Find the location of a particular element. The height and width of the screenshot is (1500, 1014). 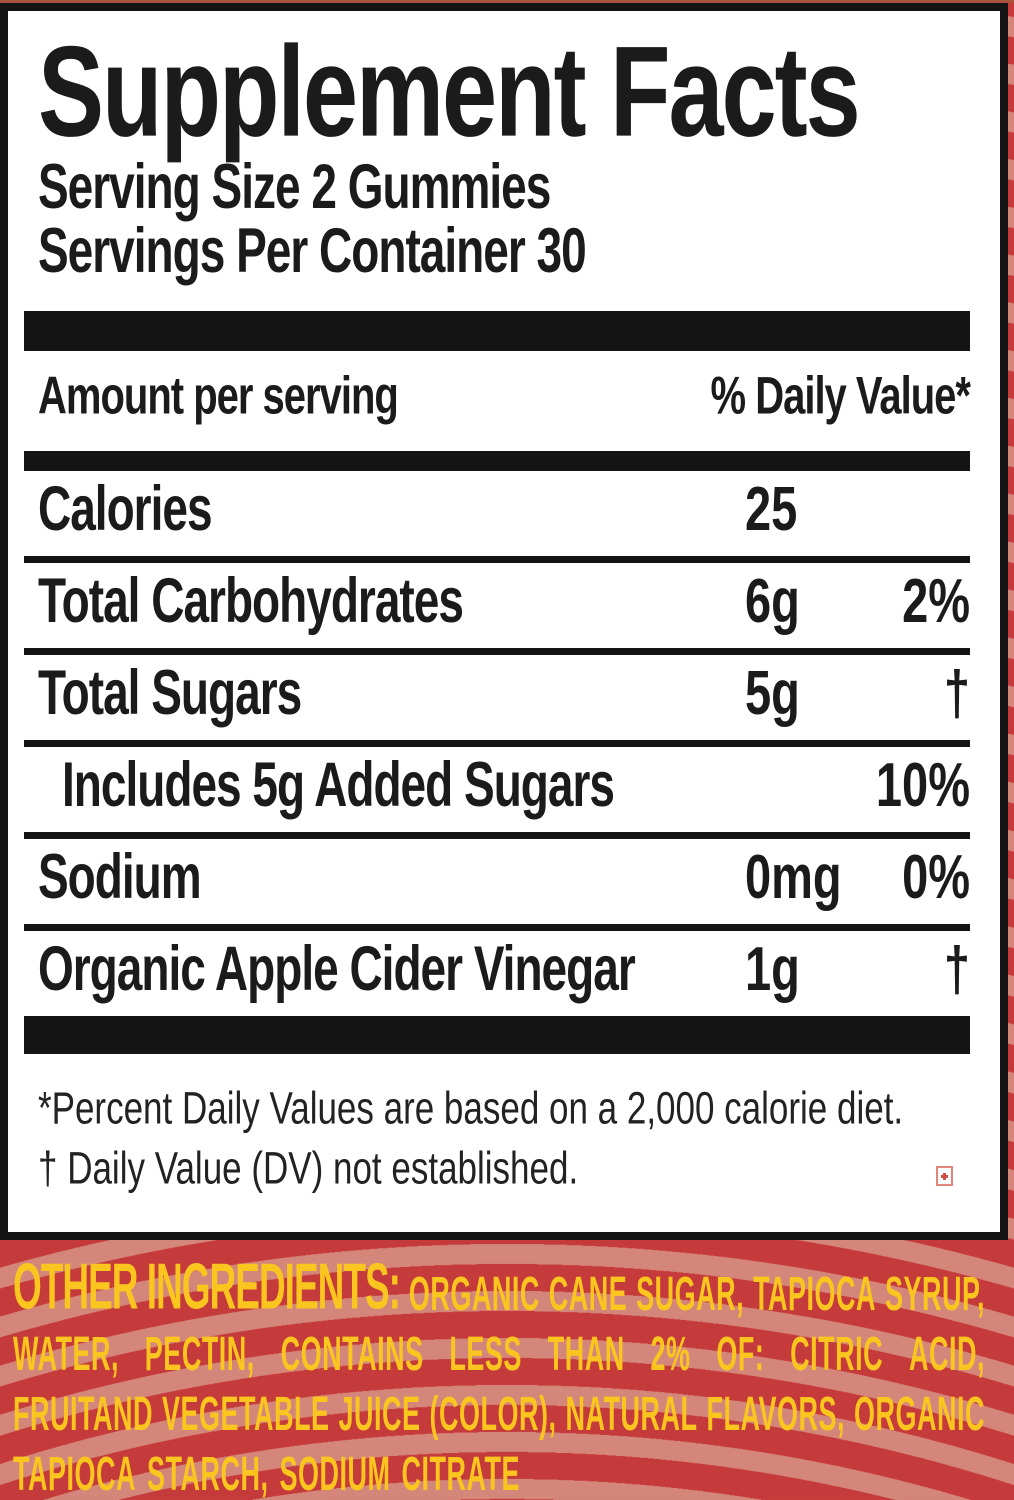

nutrient-name: Calories is located at coordinates (125, 507).